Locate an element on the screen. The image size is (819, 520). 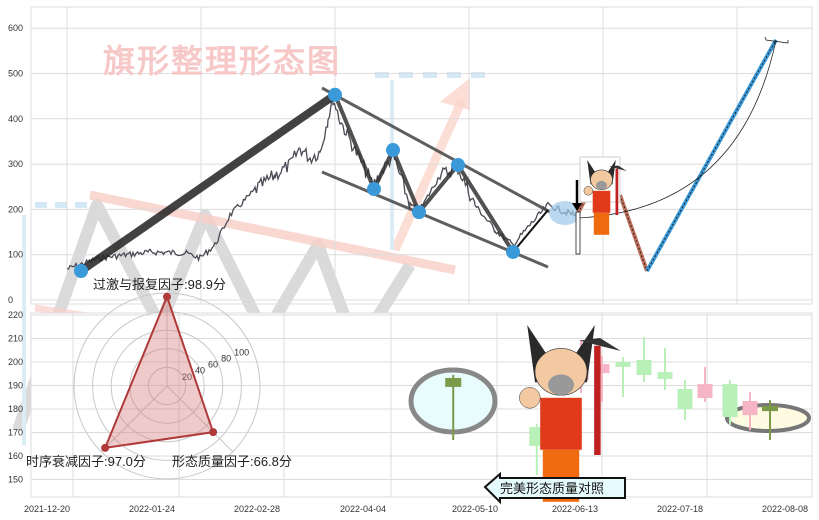
x-tick-label: 2021-12-20 is located at coordinates (47, 509).